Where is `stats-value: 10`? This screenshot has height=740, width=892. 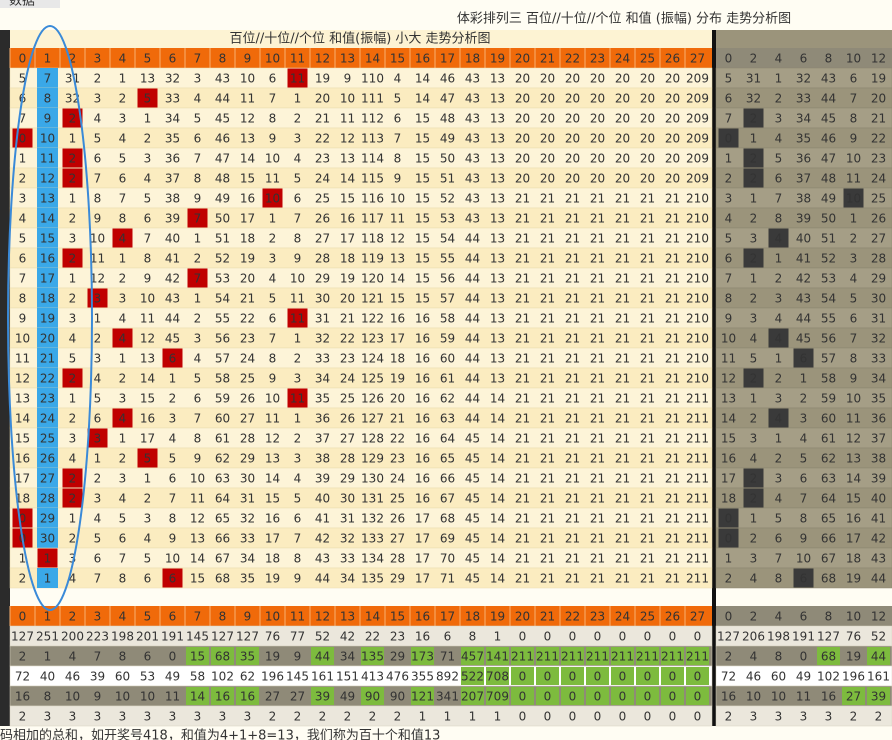
stats-value: 10 is located at coordinates (147, 697).